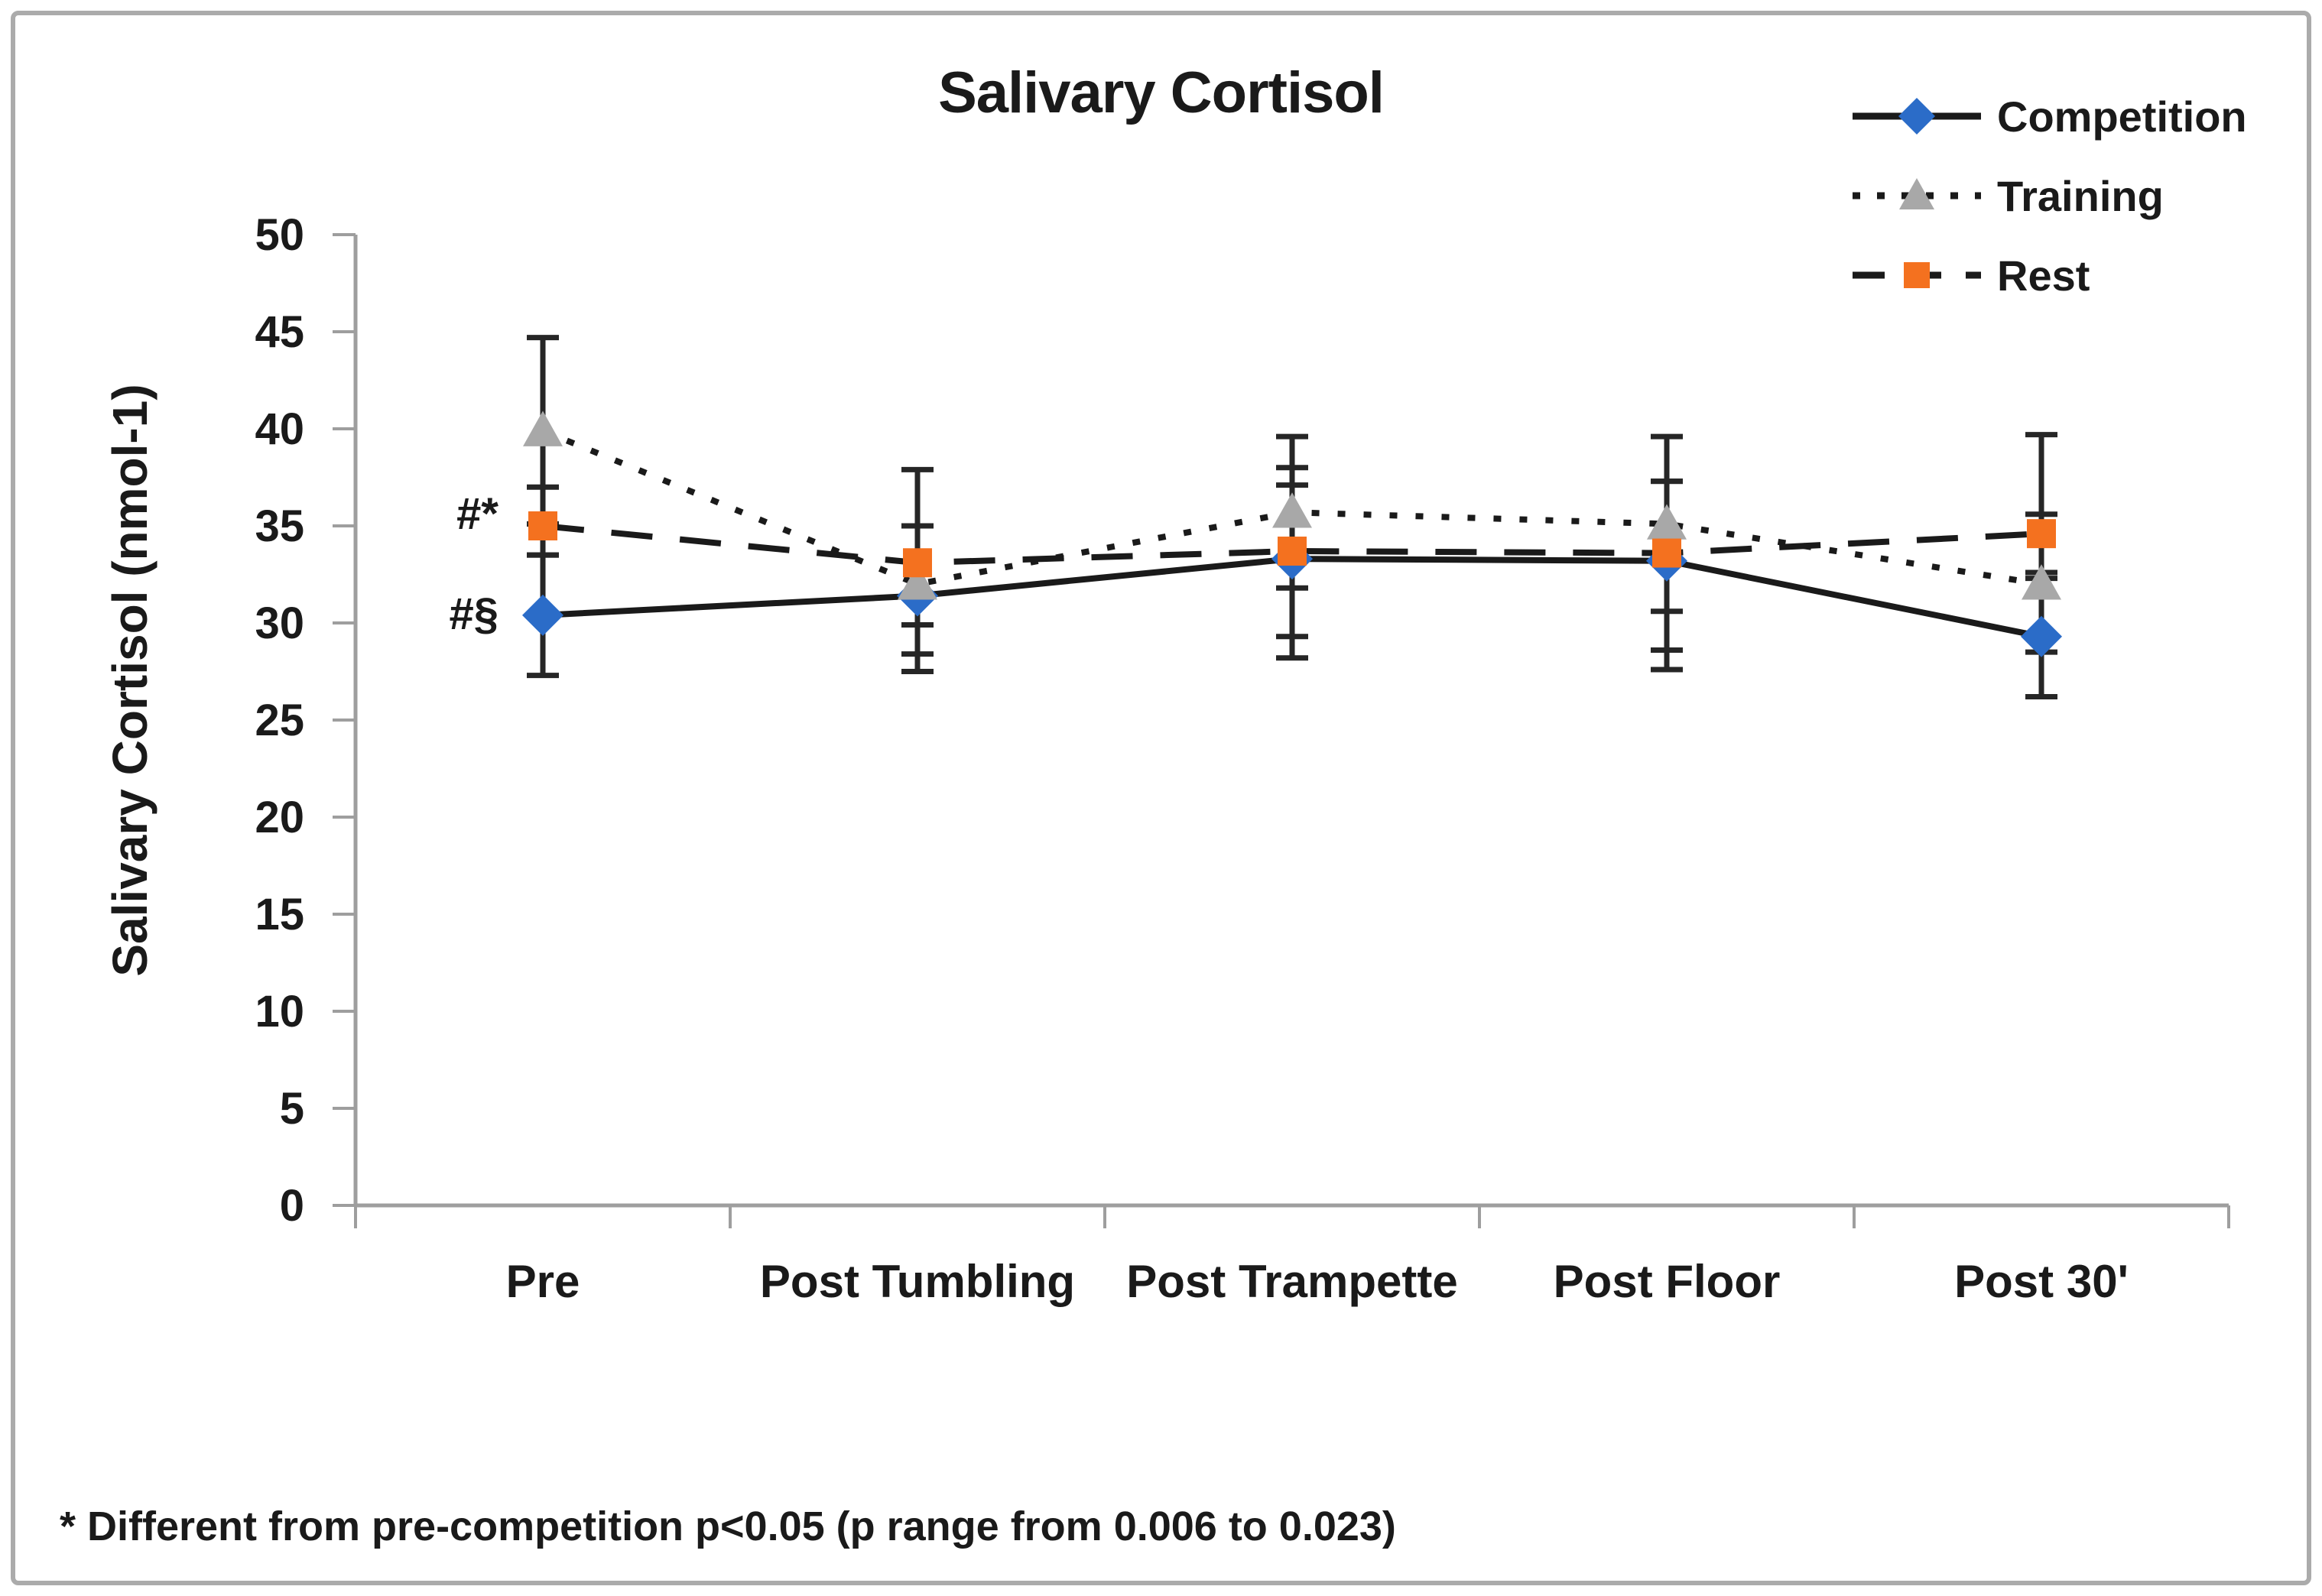 This screenshot has width=2322, height=1596. I want to click on y-tick-label: 10, so click(279, 1011).